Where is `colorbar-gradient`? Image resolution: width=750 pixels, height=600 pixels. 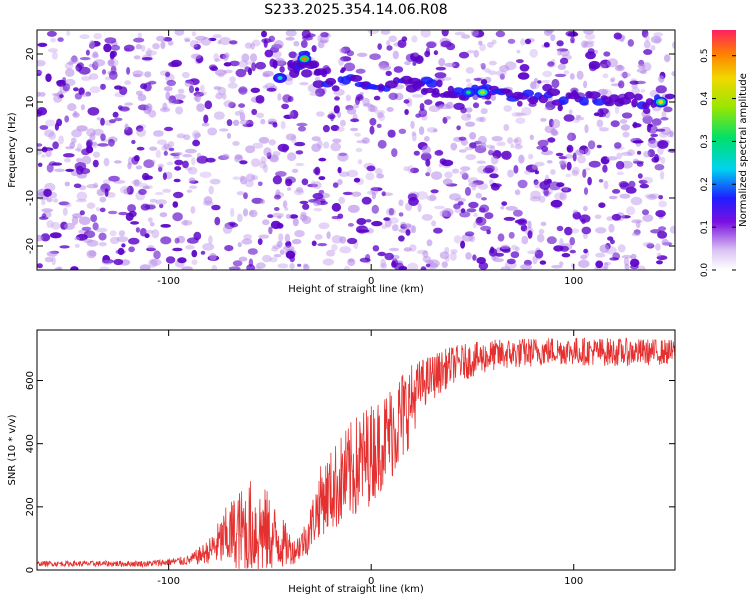
colorbar-gradient is located at coordinates (724, 150).